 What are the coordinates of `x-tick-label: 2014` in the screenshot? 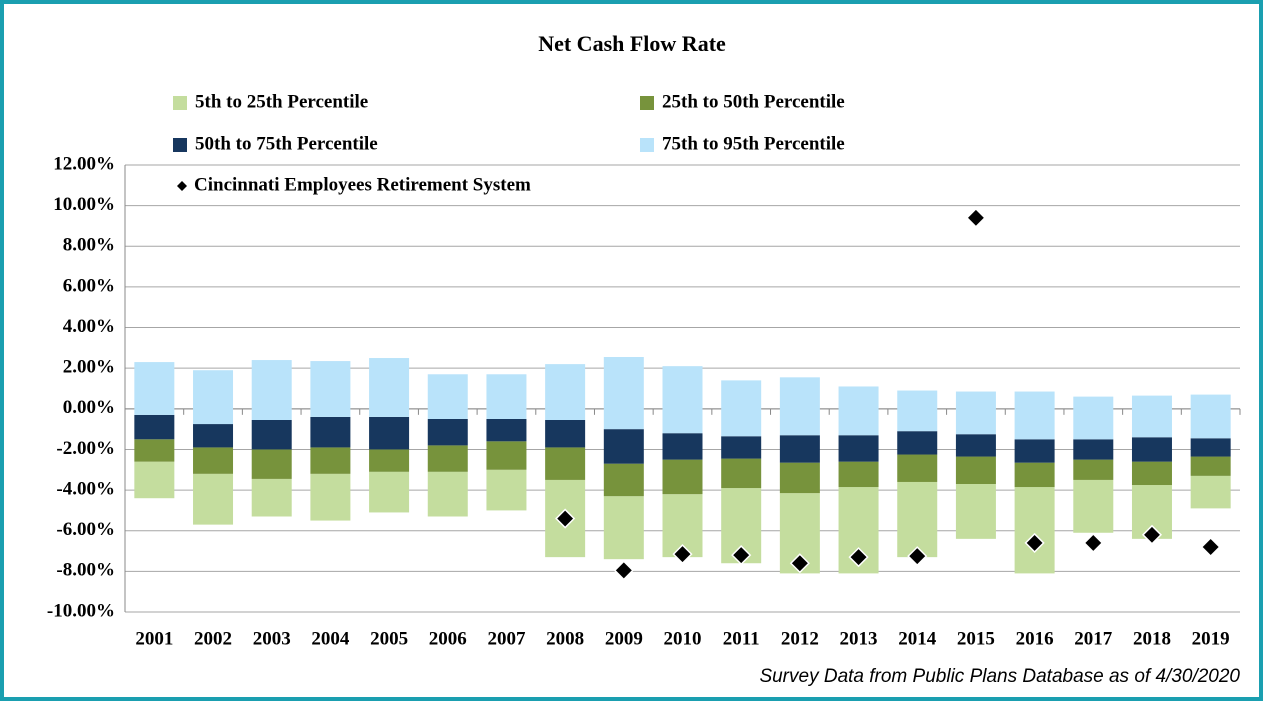 It's located at (917, 638).